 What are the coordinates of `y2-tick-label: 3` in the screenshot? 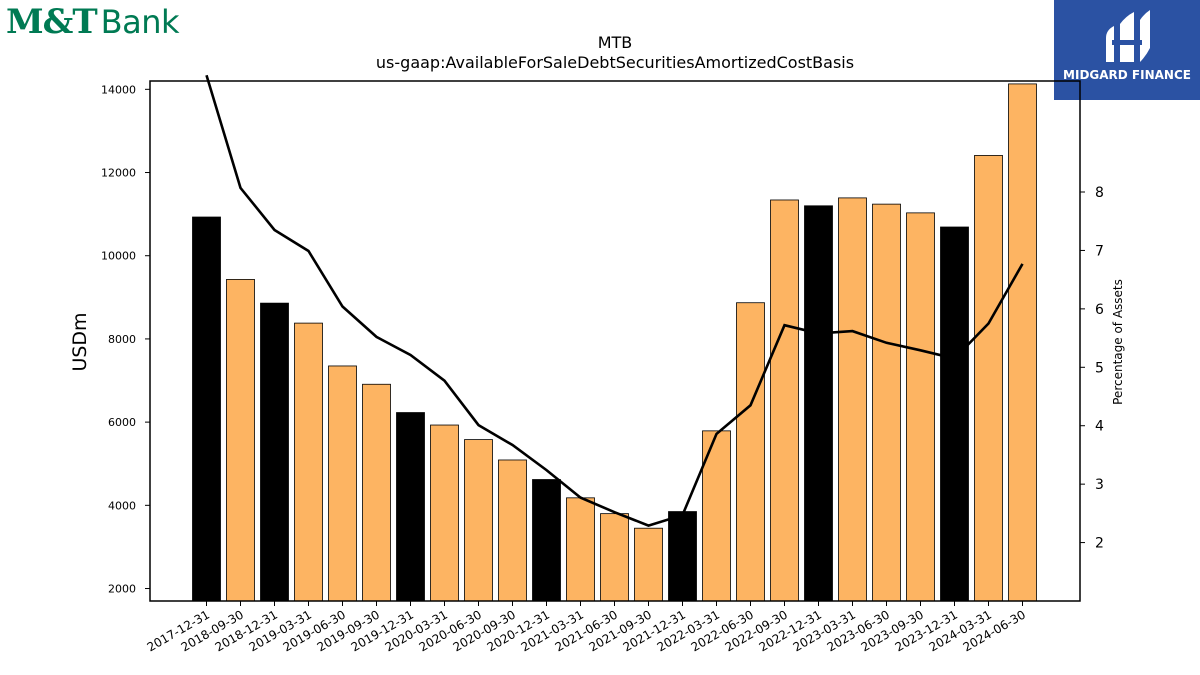 It's located at (1099, 485).